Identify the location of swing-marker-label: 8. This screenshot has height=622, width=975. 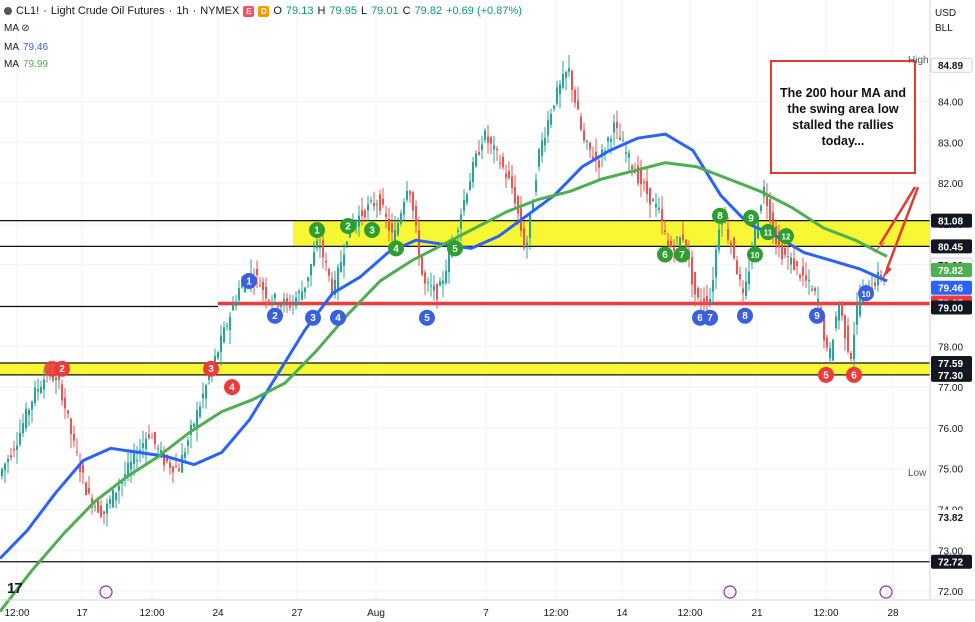
(720, 216).